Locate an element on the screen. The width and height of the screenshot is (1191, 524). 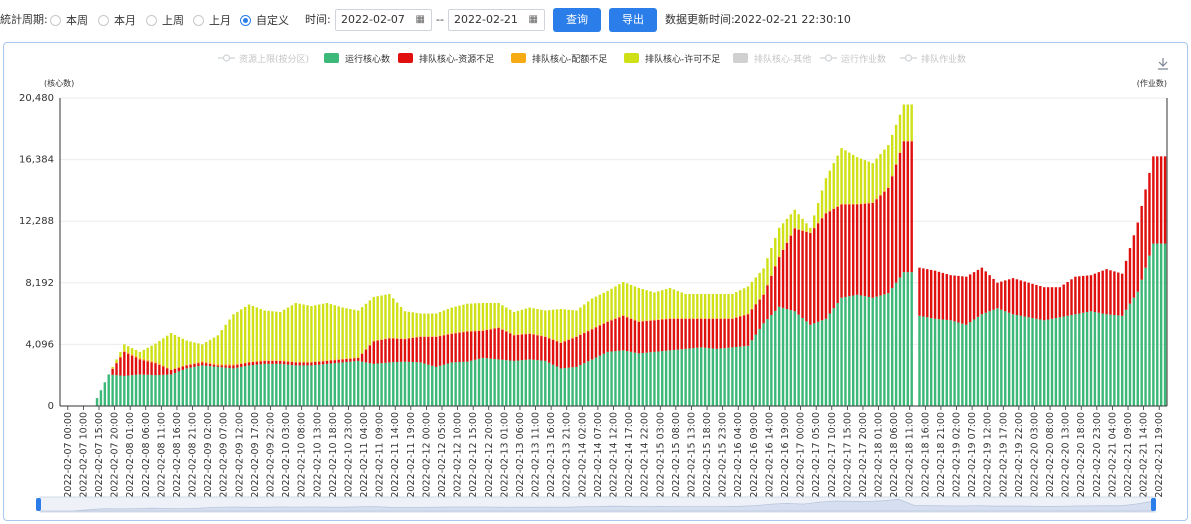
legend-item: 排队核心-许可不足 is located at coordinates (672, 59).